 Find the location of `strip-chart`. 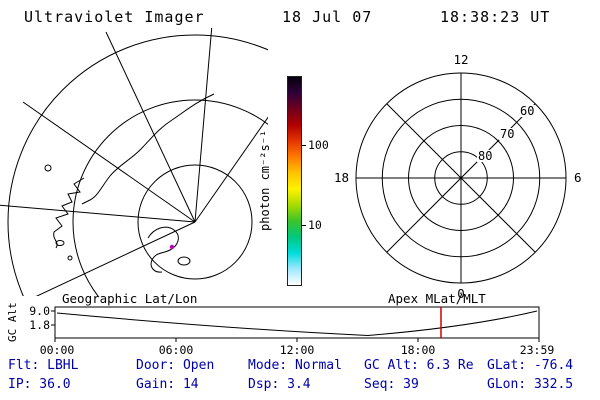

strip-chart is located at coordinates (295, 324).